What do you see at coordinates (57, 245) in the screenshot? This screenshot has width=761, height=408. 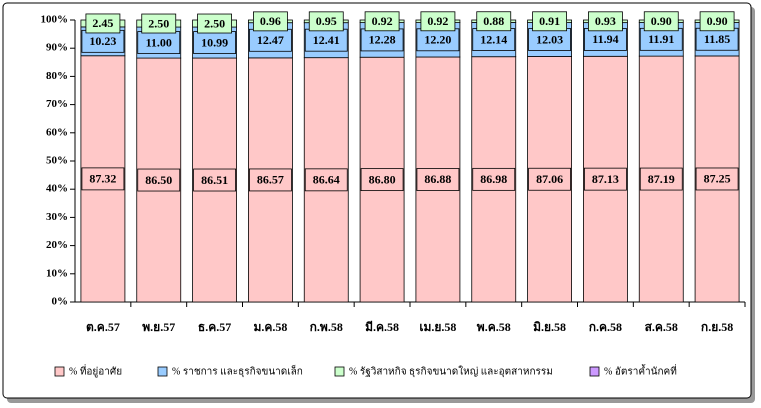 I see `y-tick-label: 20%` at bounding box center [57, 245].